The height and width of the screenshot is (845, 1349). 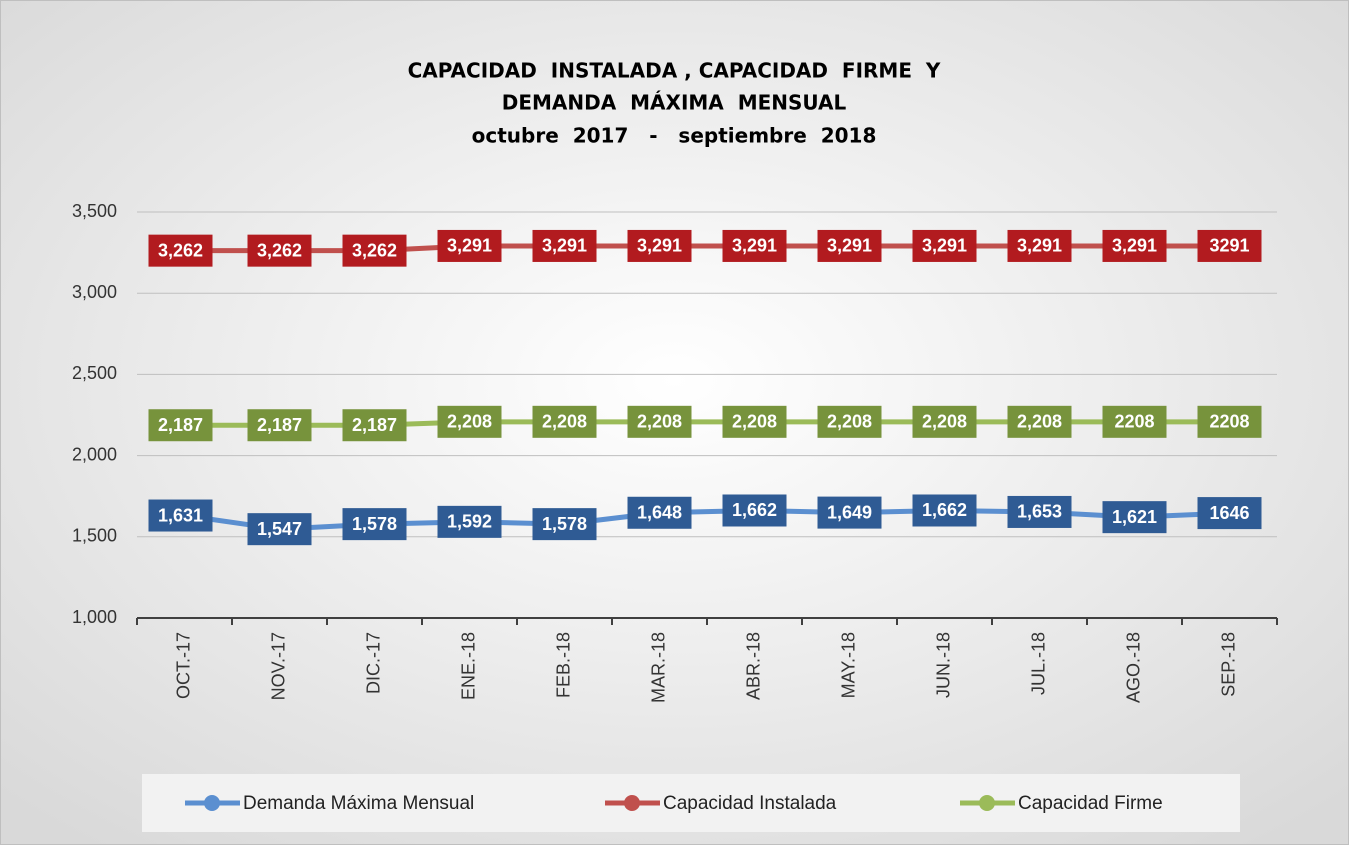 What do you see at coordinates (94, 292) in the screenshot?
I see `y-tick-label: 3,000` at bounding box center [94, 292].